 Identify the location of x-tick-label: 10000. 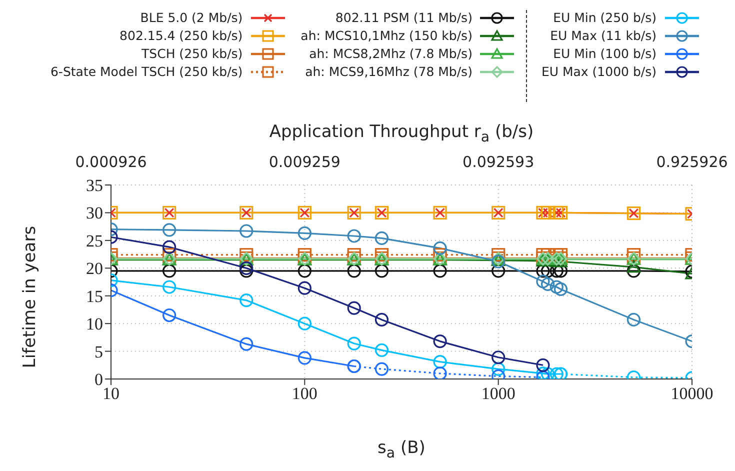
(692, 394).